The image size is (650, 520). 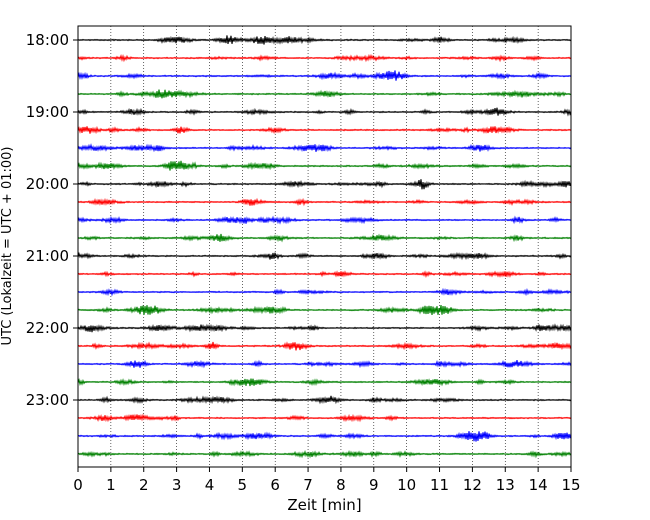 I want to click on x-tick-label-4: 4, so click(x=210, y=485).